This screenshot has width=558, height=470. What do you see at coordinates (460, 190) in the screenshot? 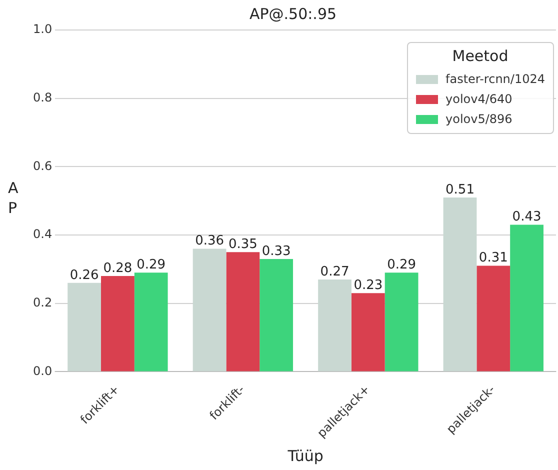
I see `data-label: 0.51` at bounding box center [460, 190].